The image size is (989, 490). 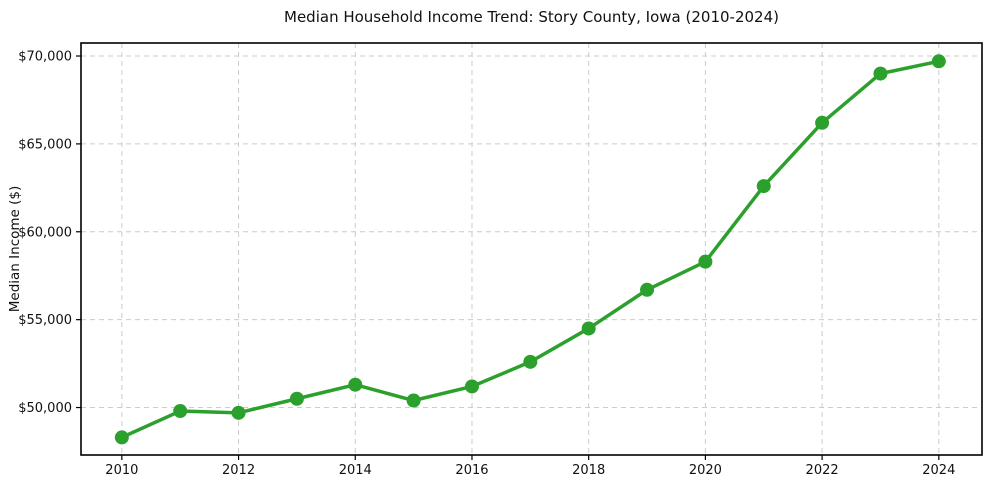 I want to click on y-tick-label: $70,000, so click(x=45, y=57).